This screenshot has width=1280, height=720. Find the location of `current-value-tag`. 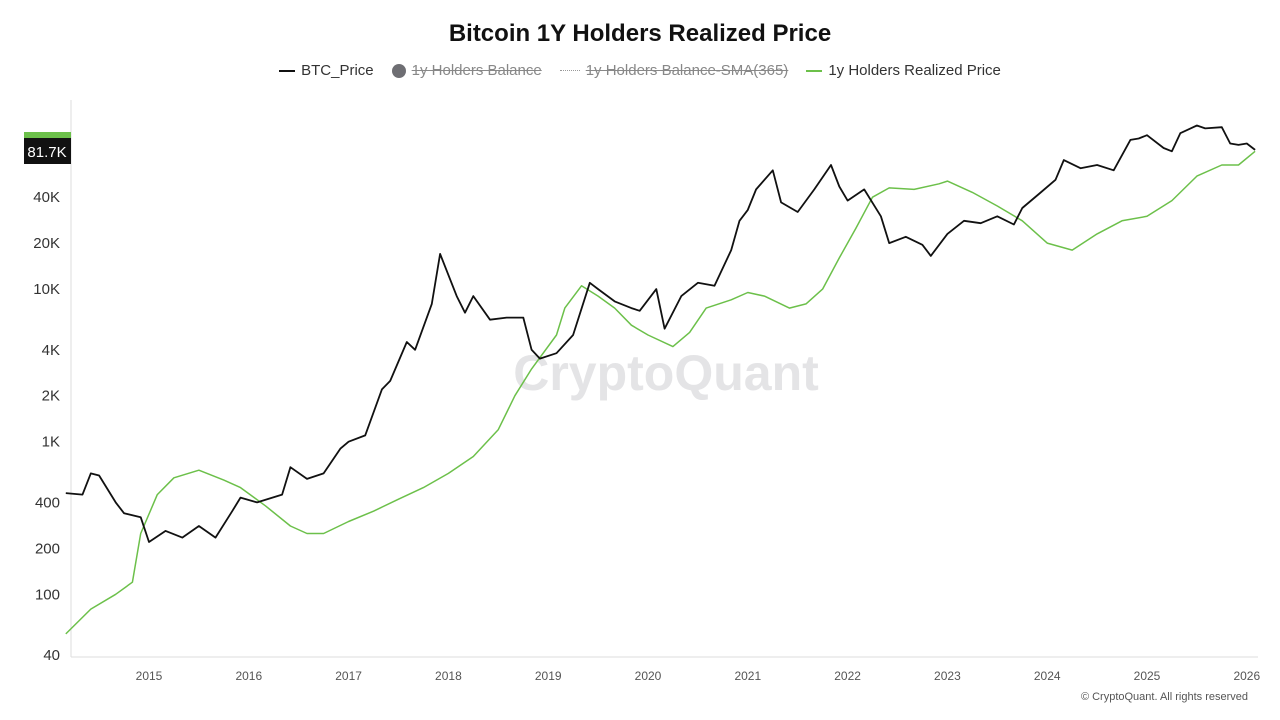

current-value-tag is located at coordinates (47, 151).